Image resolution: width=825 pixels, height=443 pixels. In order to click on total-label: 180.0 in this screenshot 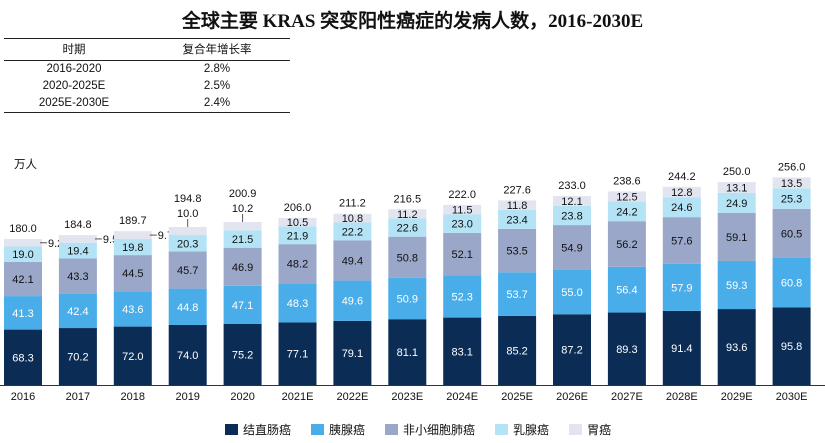, I will do `click(23, 229)`.